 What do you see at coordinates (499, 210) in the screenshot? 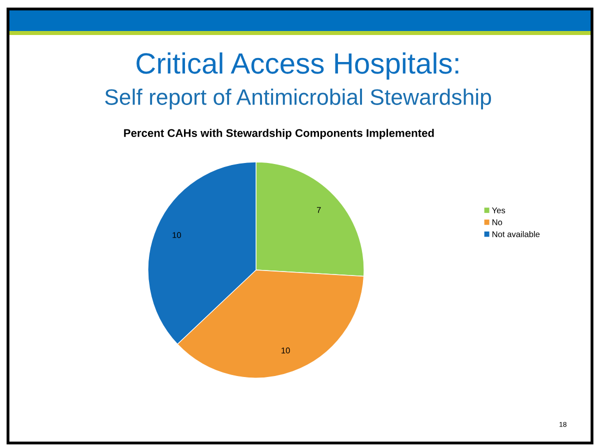
I see `legend-label: Yes` at bounding box center [499, 210].